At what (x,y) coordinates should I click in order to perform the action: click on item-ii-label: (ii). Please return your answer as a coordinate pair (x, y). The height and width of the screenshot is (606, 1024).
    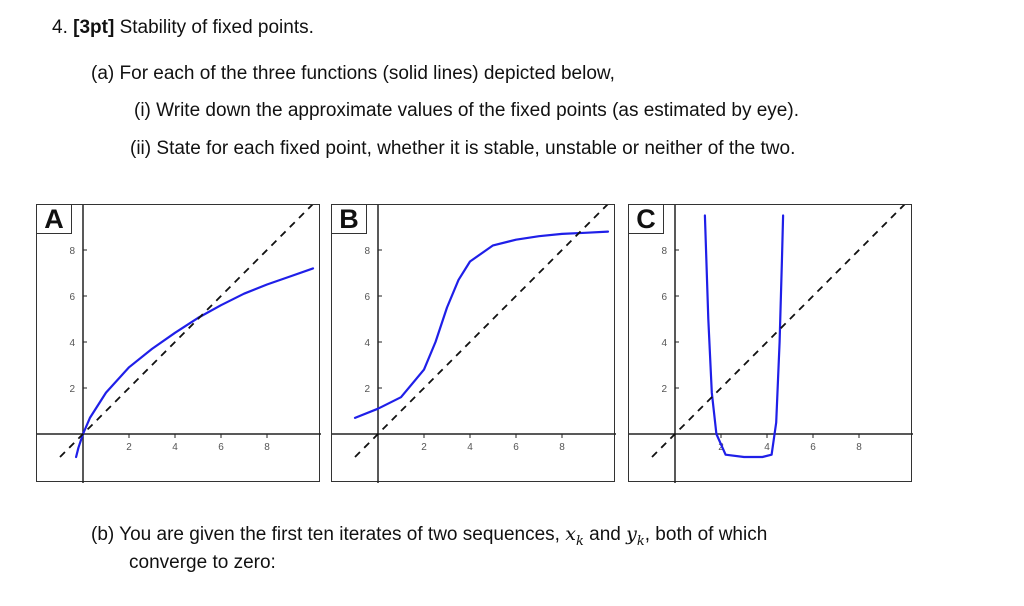
    Looking at the image, I should click on (141, 148).